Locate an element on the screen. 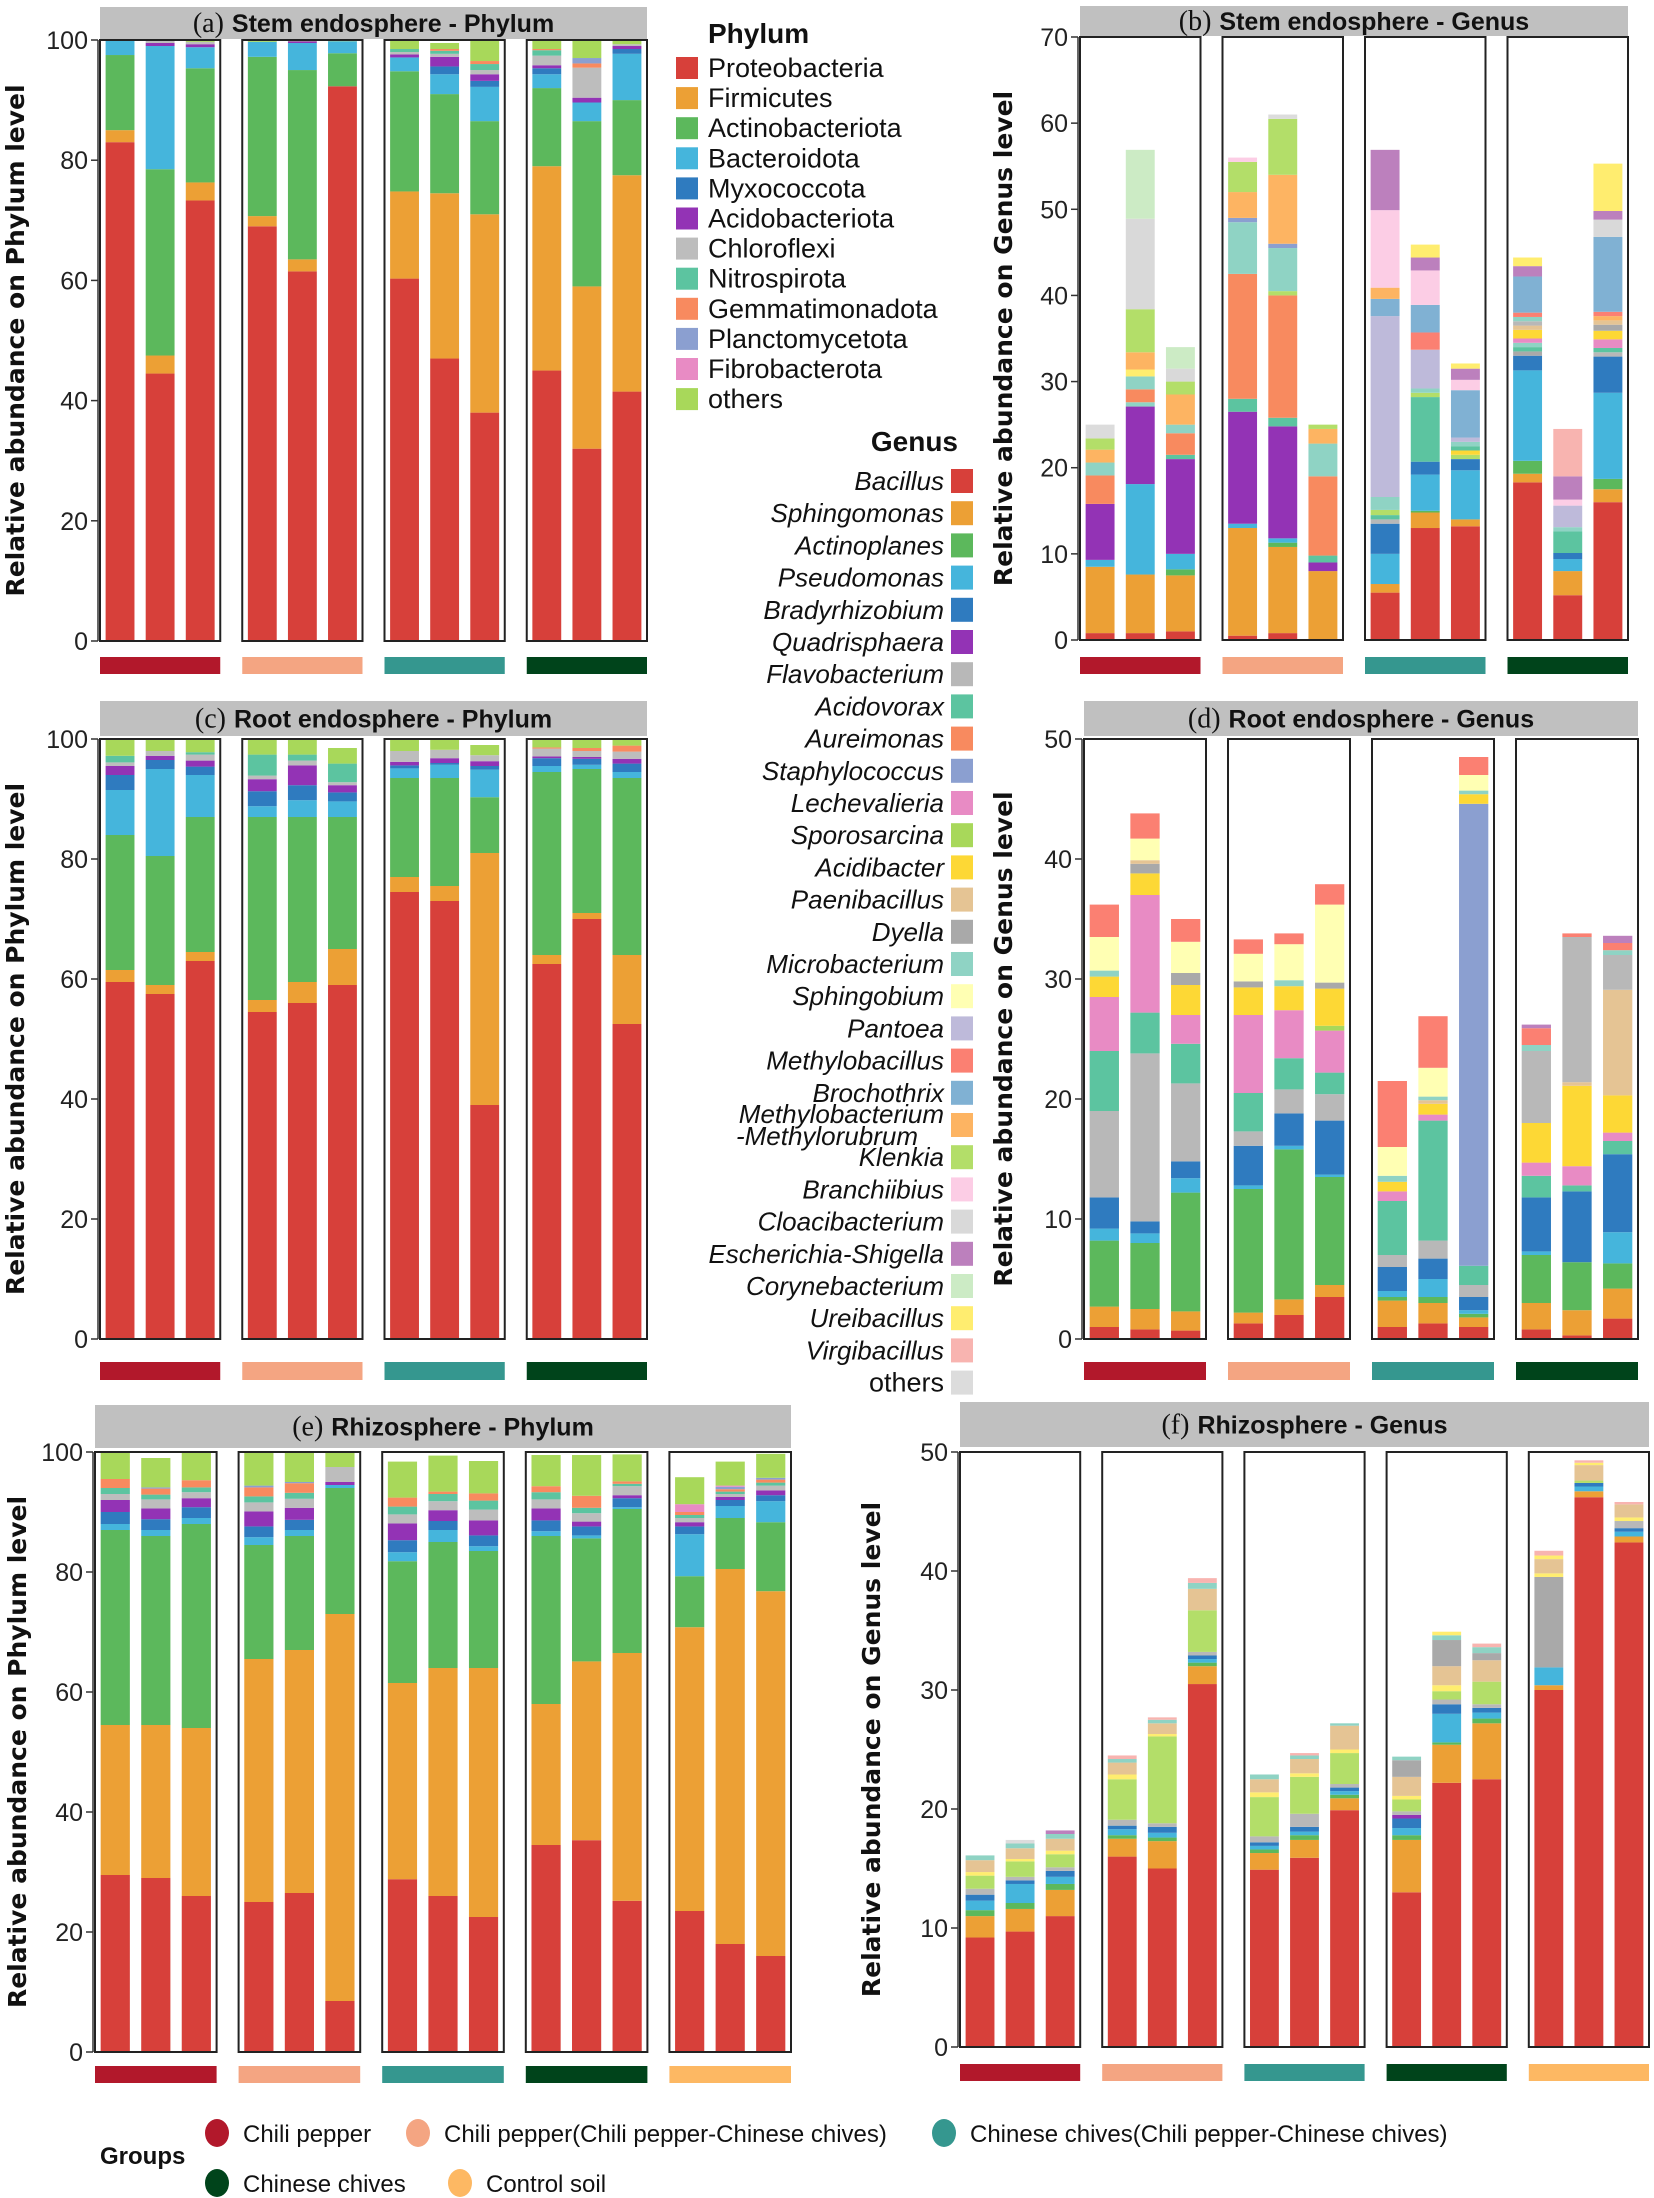  legend-item: Pantoea is located at coordinates (910, 1028).